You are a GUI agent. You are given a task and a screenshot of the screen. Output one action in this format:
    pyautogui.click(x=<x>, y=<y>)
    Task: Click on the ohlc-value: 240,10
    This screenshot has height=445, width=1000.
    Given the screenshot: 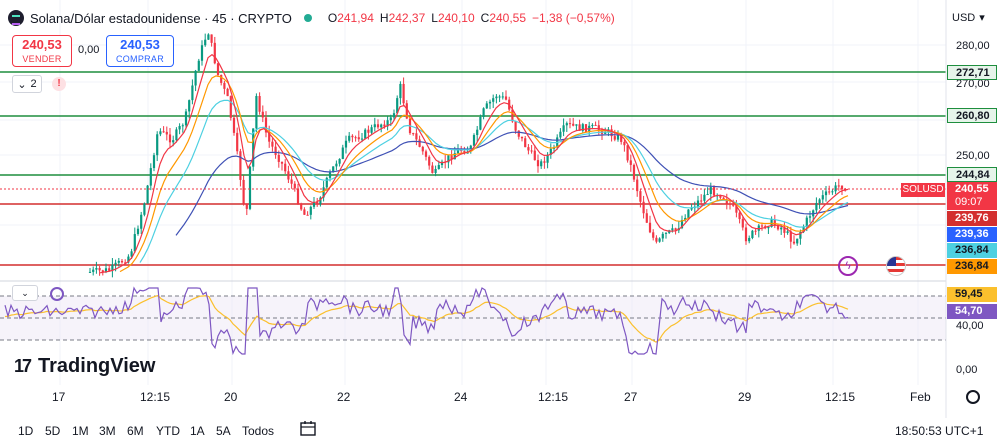 What is the action you would take?
    pyautogui.click(x=456, y=18)
    